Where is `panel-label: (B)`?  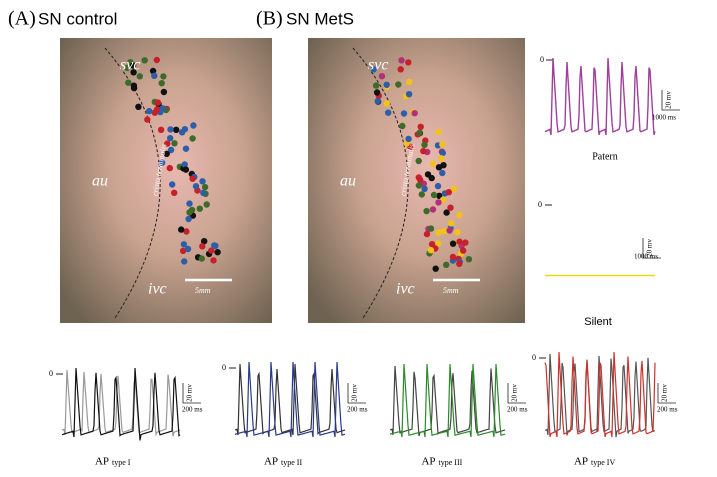
panel-label: (B) is located at coordinates (269, 19).